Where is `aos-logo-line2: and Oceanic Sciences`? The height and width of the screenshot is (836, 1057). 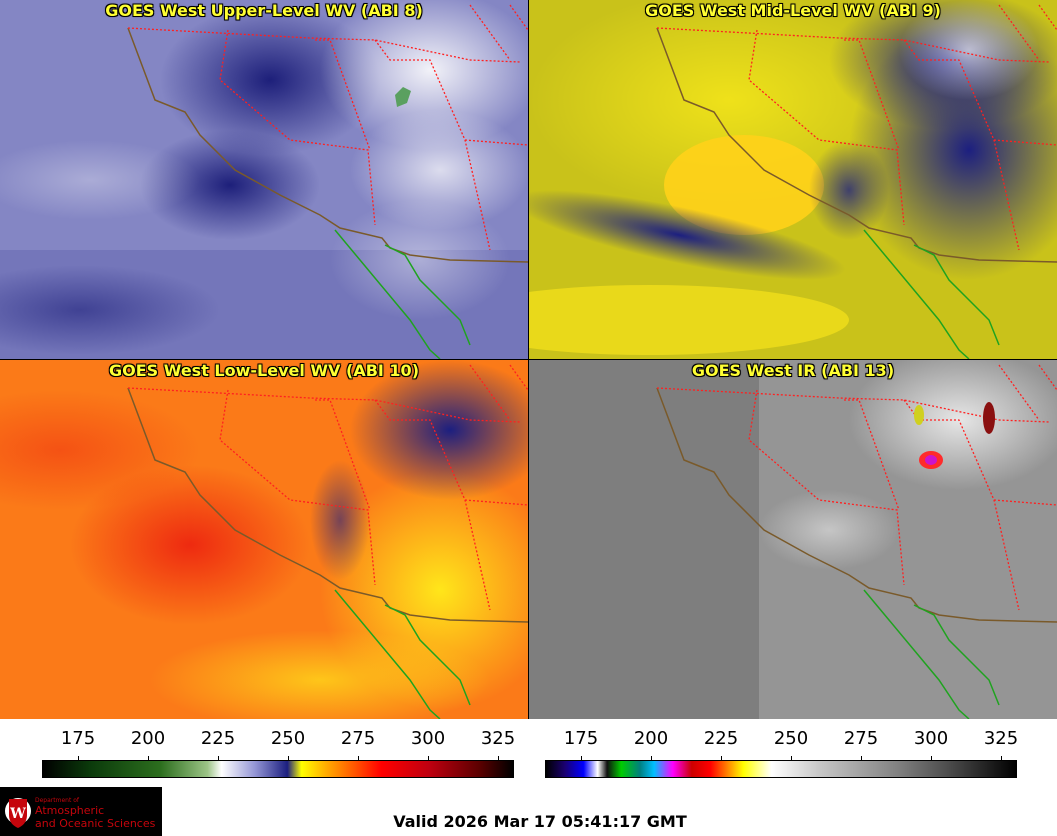
aos-logo-line2: and Oceanic Sciences is located at coordinates (95, 823).